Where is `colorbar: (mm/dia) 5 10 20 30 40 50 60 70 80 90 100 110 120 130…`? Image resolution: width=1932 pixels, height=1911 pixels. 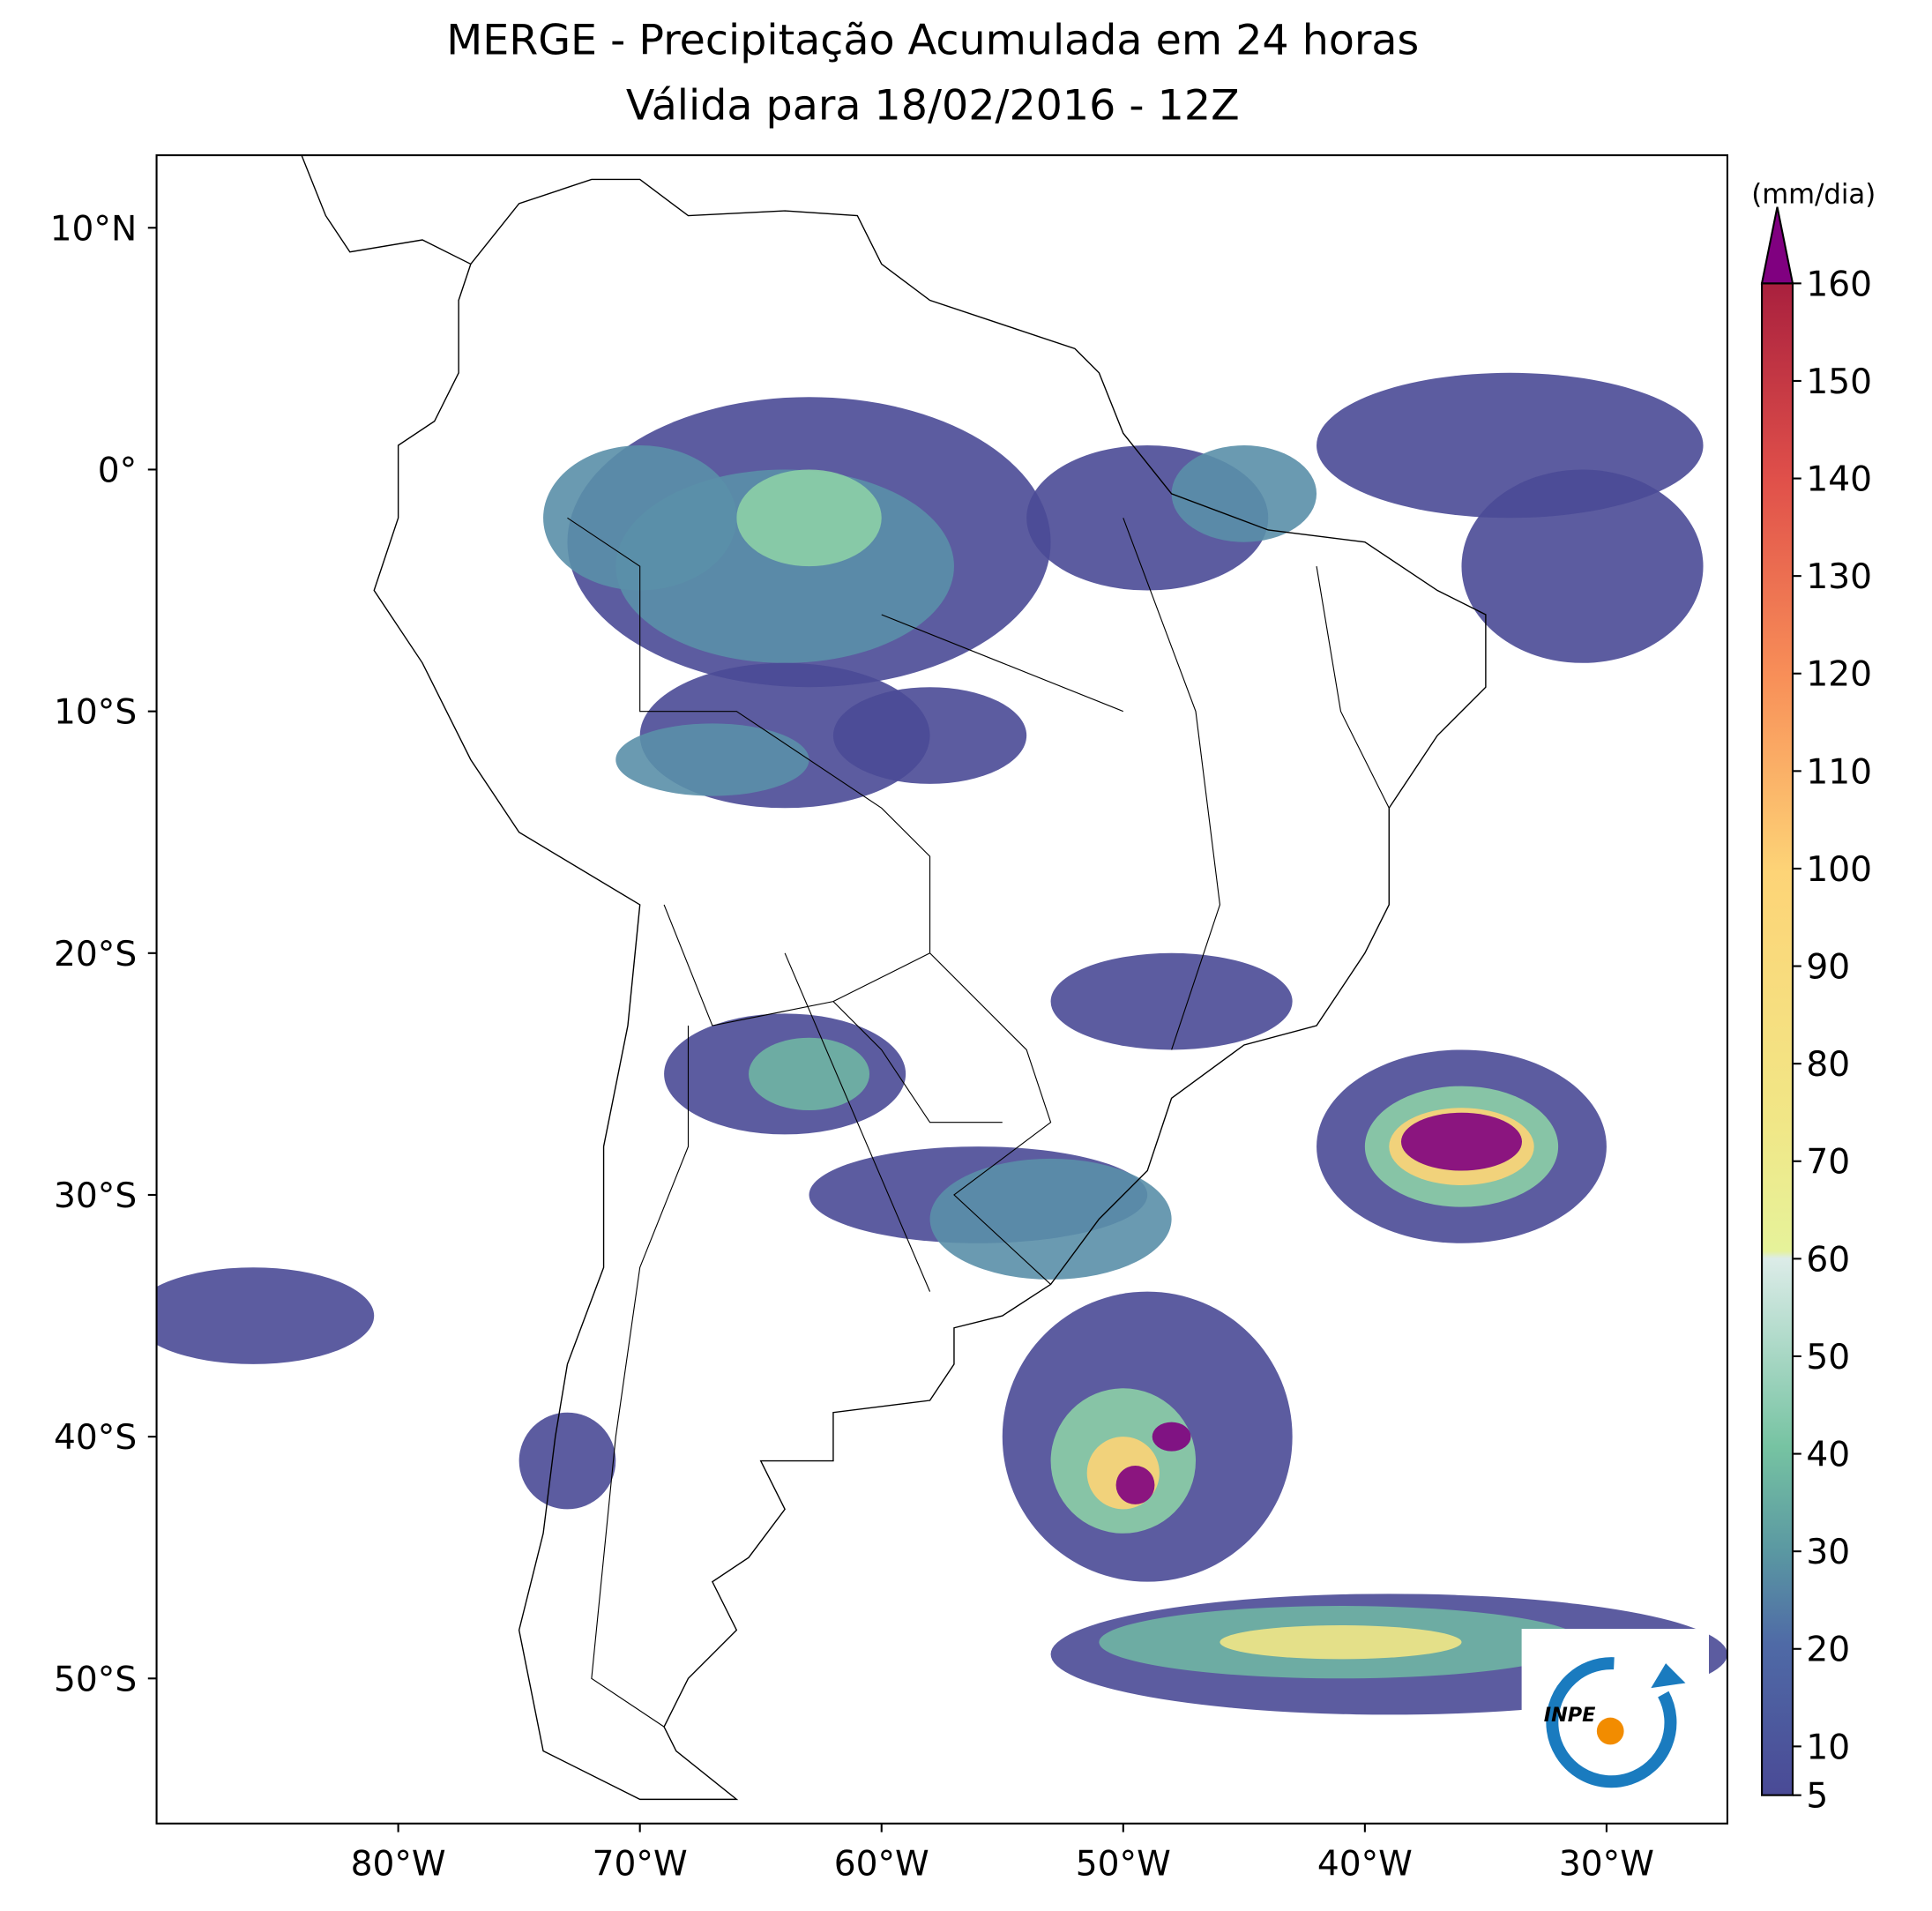
colorbar: (mm/dia) 5 10 20 30 40 50 60 70 80 90 100 110 120 130… is located at coordinates (1813, 998).